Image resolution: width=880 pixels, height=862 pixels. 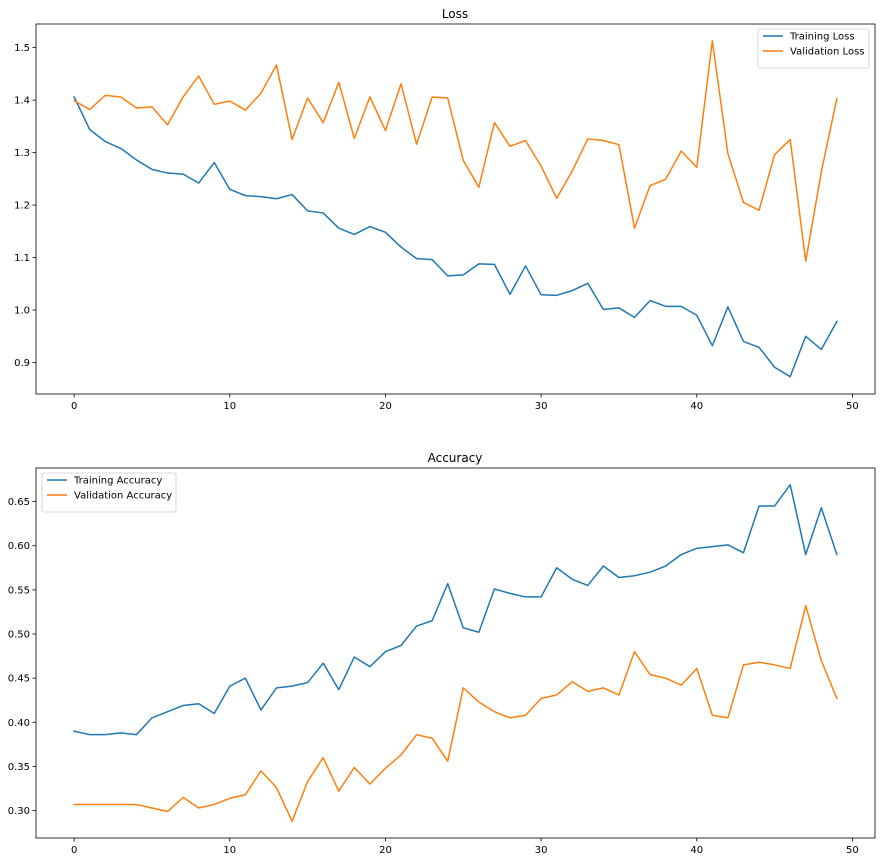 I want to click on loss-y-tick-label: 1.2, so click(x=22, y=206).